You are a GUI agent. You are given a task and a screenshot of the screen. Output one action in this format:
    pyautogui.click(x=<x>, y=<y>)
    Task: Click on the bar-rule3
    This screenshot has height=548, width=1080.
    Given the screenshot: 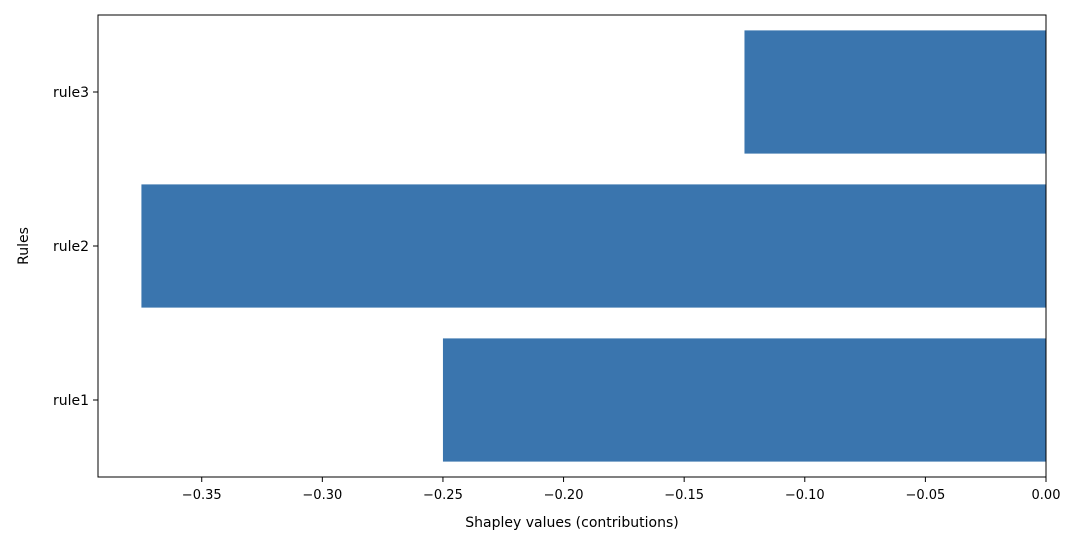 What is the action you would take?
    pyautogui.click(x=895, y=92)
    